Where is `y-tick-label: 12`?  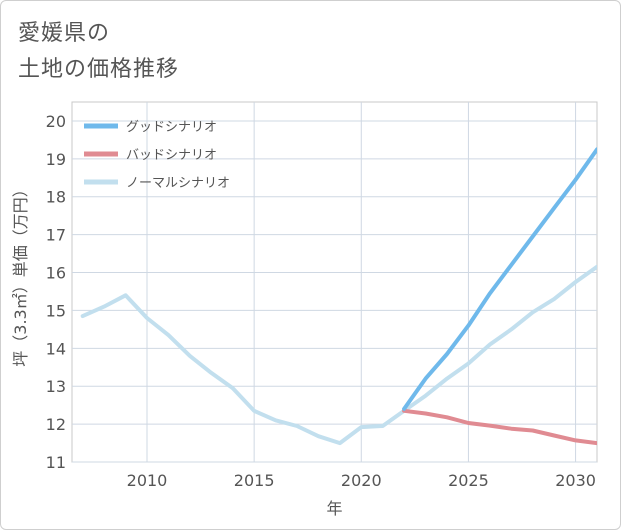
y-tick-label: 12 is located at coordinates (56, 424).